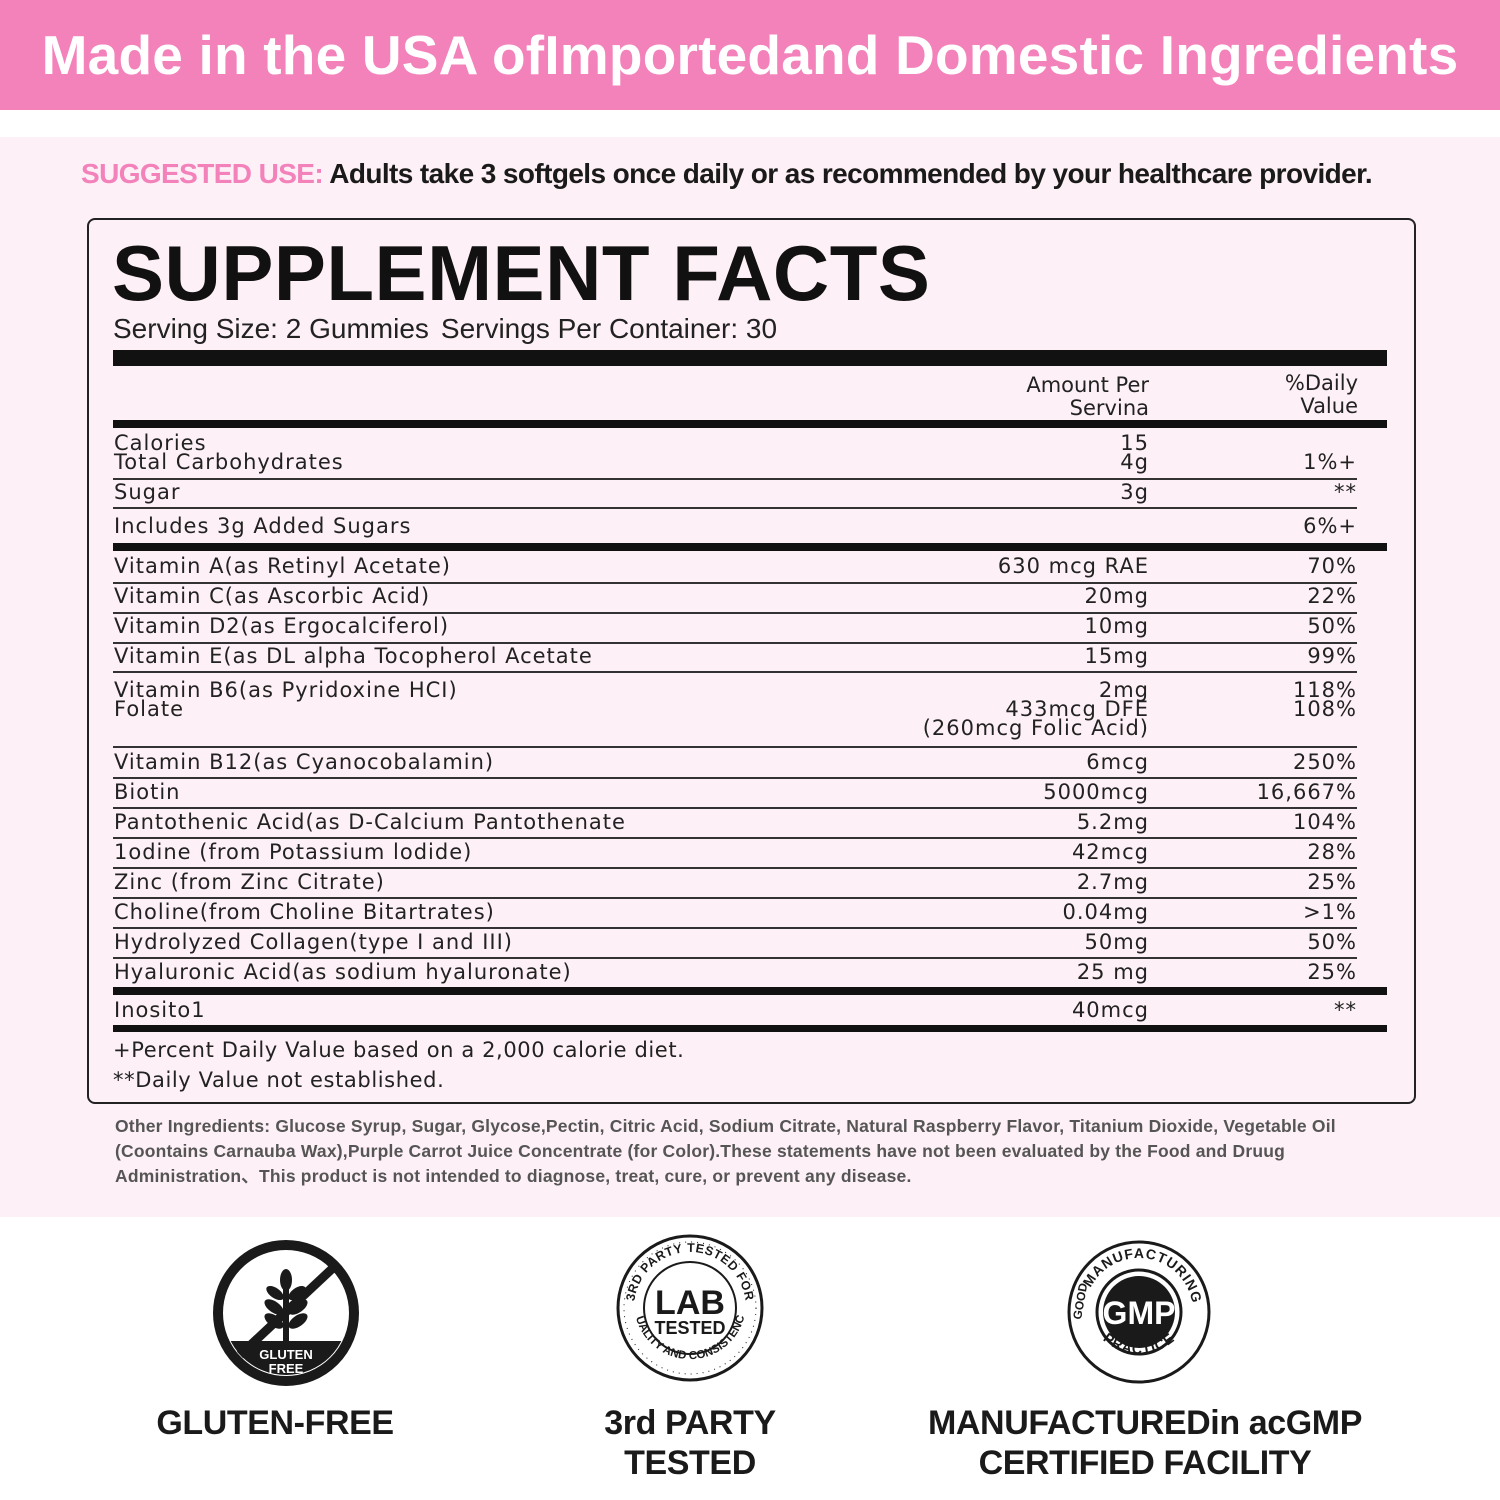 The height and width of the screenshot is (1500, 1500). Describe the element at coordinates (1321, 383) in the screenshot. I see `header-dv-line1: %Daily` at that location.